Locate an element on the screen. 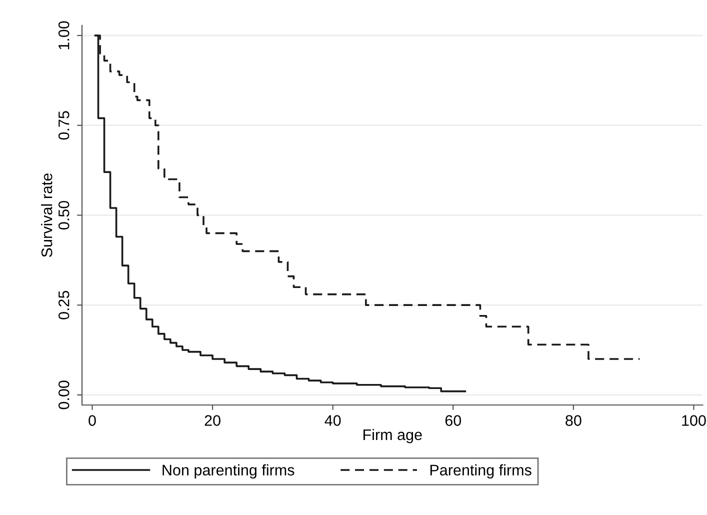  x-tick-label: 100 is located at coordinates (694, 420).